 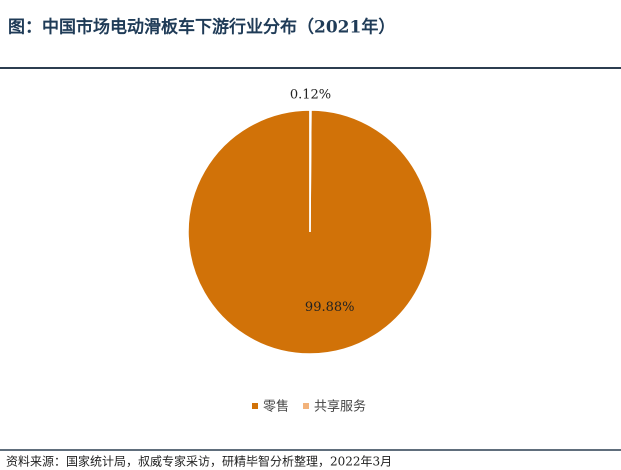 What do you see at coordinates (340, 407) in the screenshot?
I see `legend-label: 共享服务` at bounding box center [340, 407].